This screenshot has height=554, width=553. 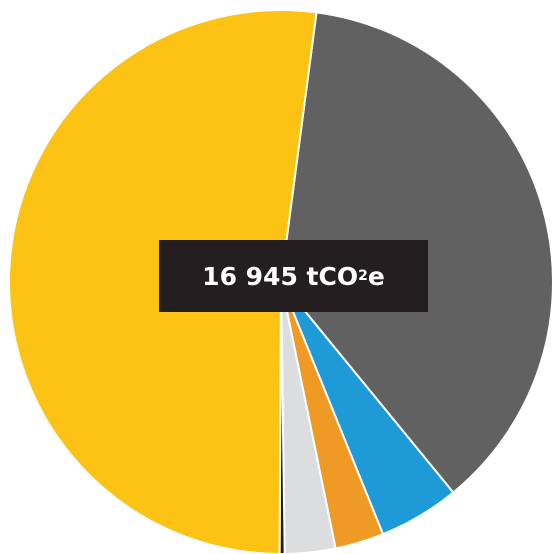 What do you see at coordinates (376, 276) in the screenshot?
I see `total-emissions-suffix: e` at bounding box center [376, 276].